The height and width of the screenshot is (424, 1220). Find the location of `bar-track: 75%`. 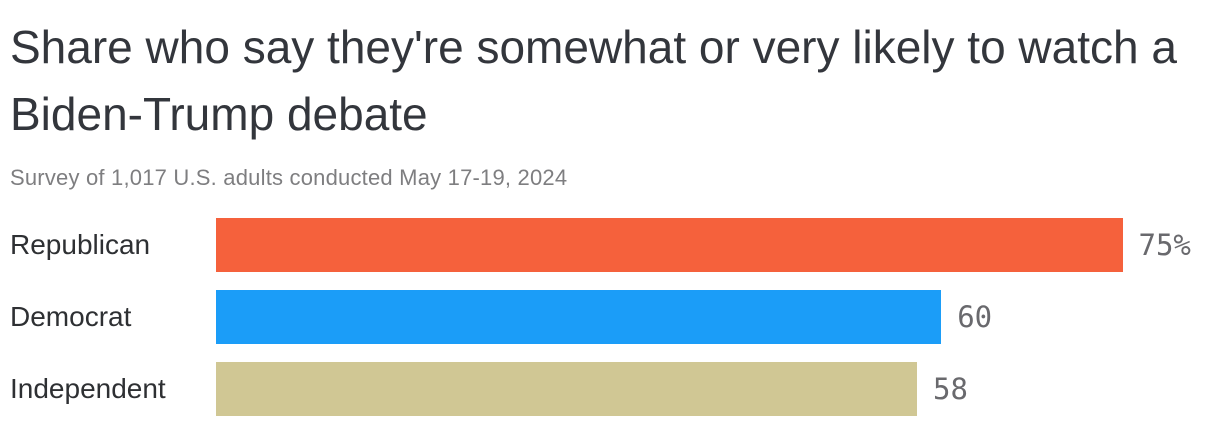

bar-track: 75% is located at coordinates (713, 245).